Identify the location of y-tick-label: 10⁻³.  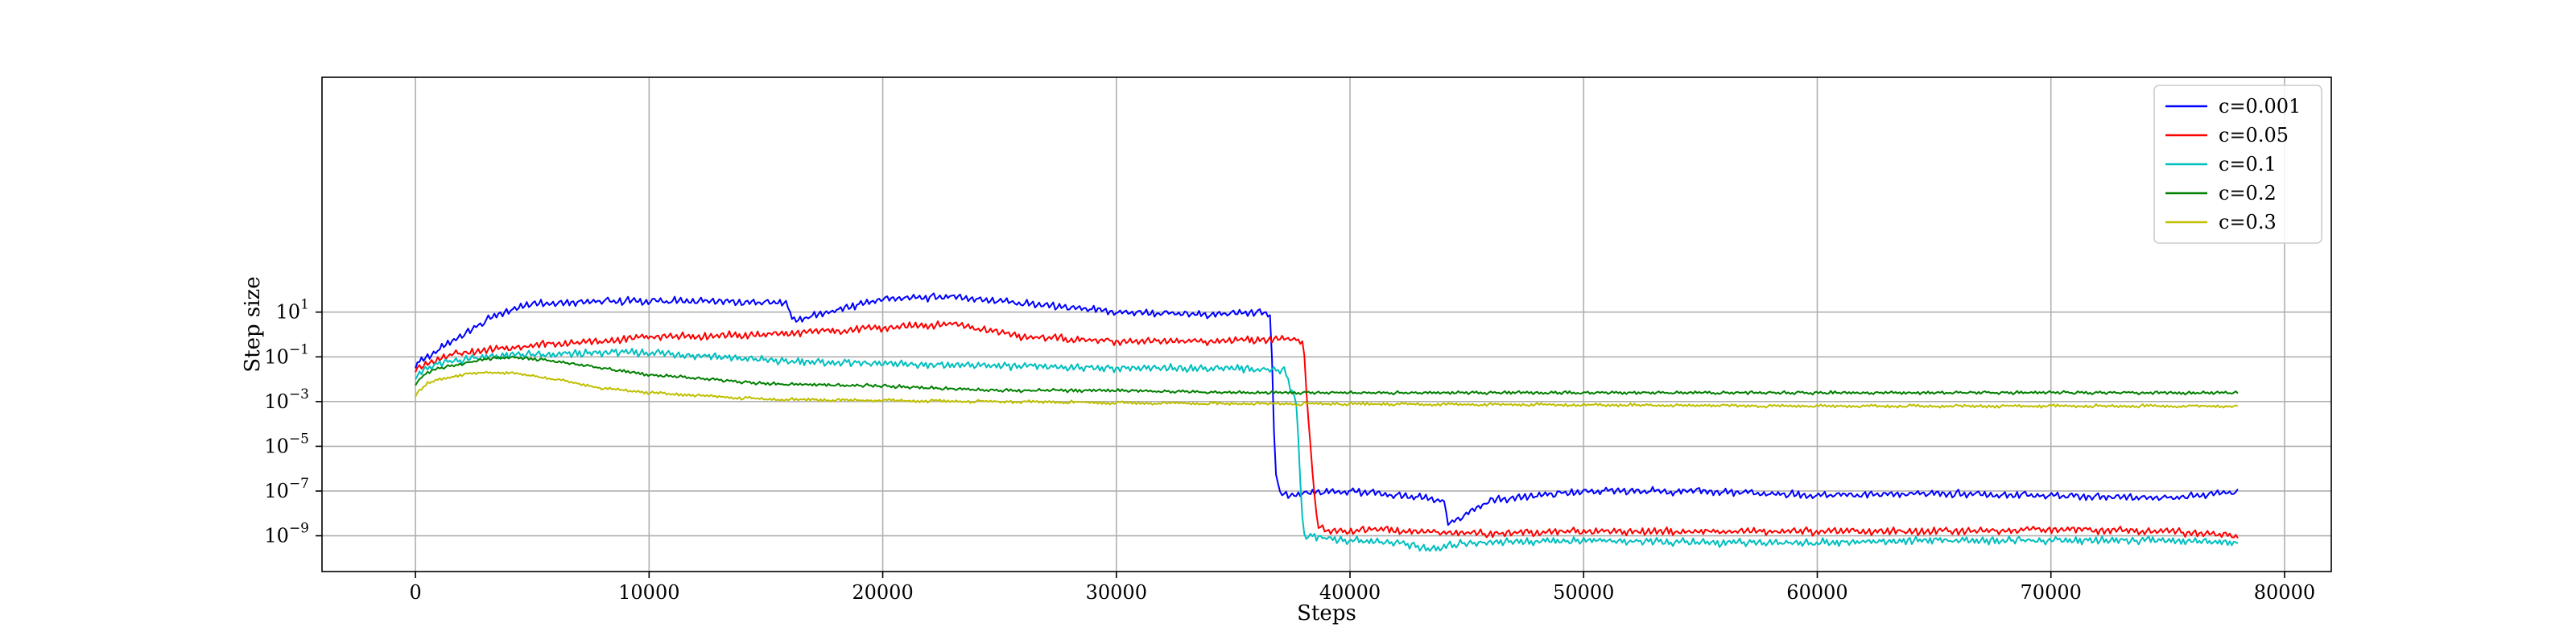
(286, 399).